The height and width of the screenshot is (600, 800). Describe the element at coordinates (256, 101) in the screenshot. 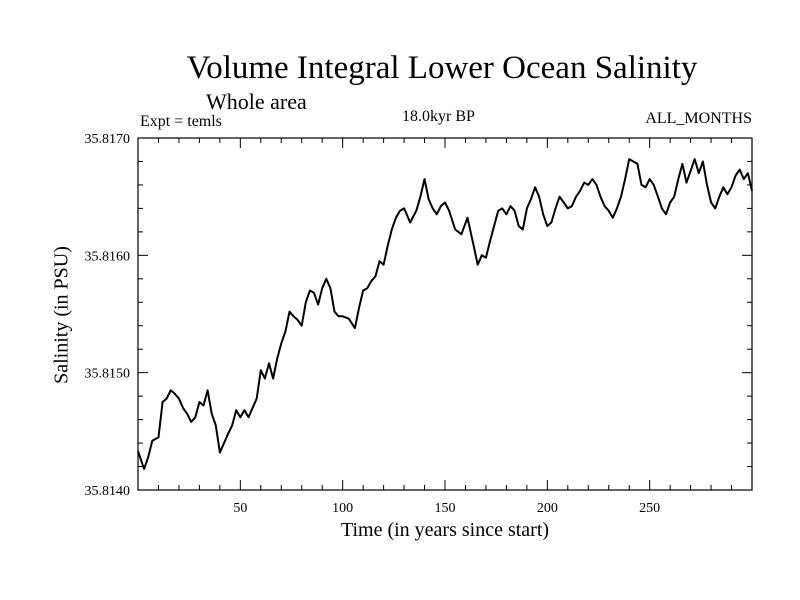

I see `chart-subtitle: Whole area` at that location.